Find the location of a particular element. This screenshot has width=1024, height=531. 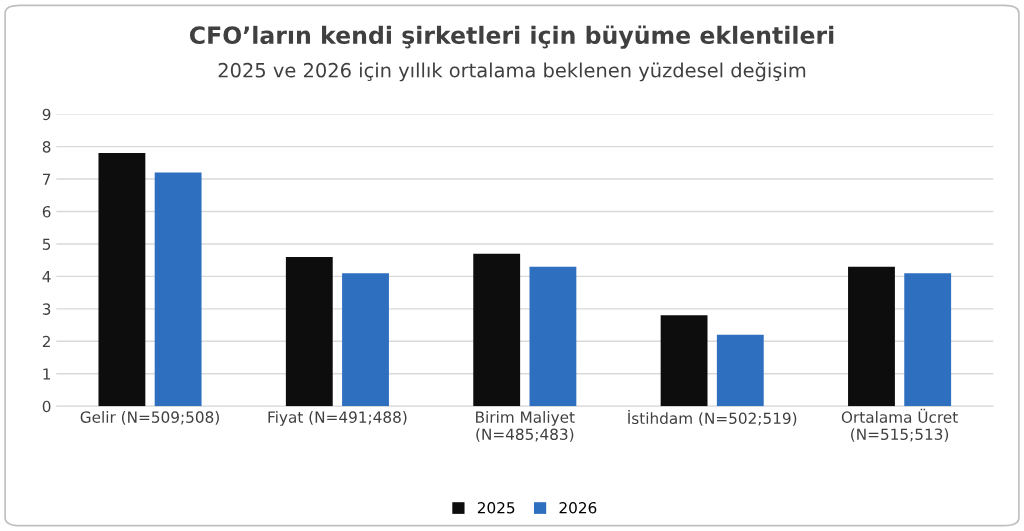

y-tick-label: 8 is located at coordinates (46, 147).